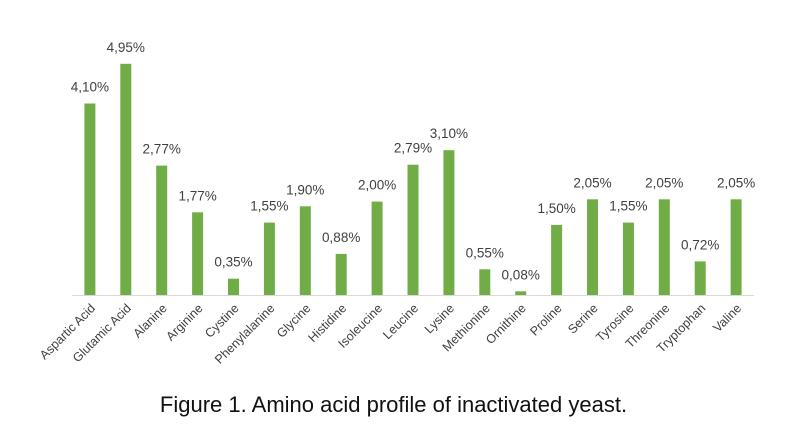 Image resolution: width=787 pixels, height=440 pixels. I want to click on bar-valine, so click(736, 247).